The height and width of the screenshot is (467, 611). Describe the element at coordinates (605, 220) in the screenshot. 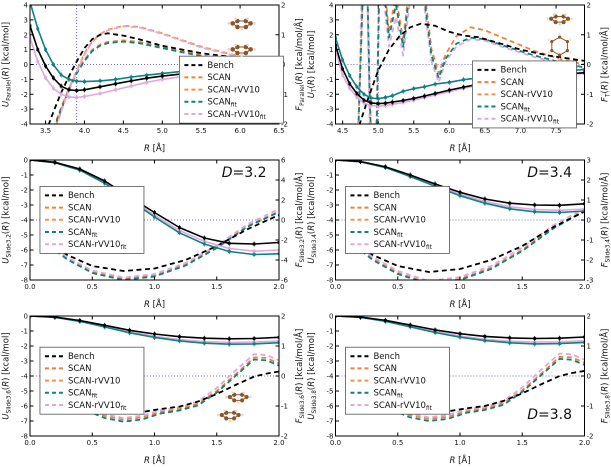

I see `y-axis-label-right: FSlide3.4(R) [kcal/mol/Å]` at that location.